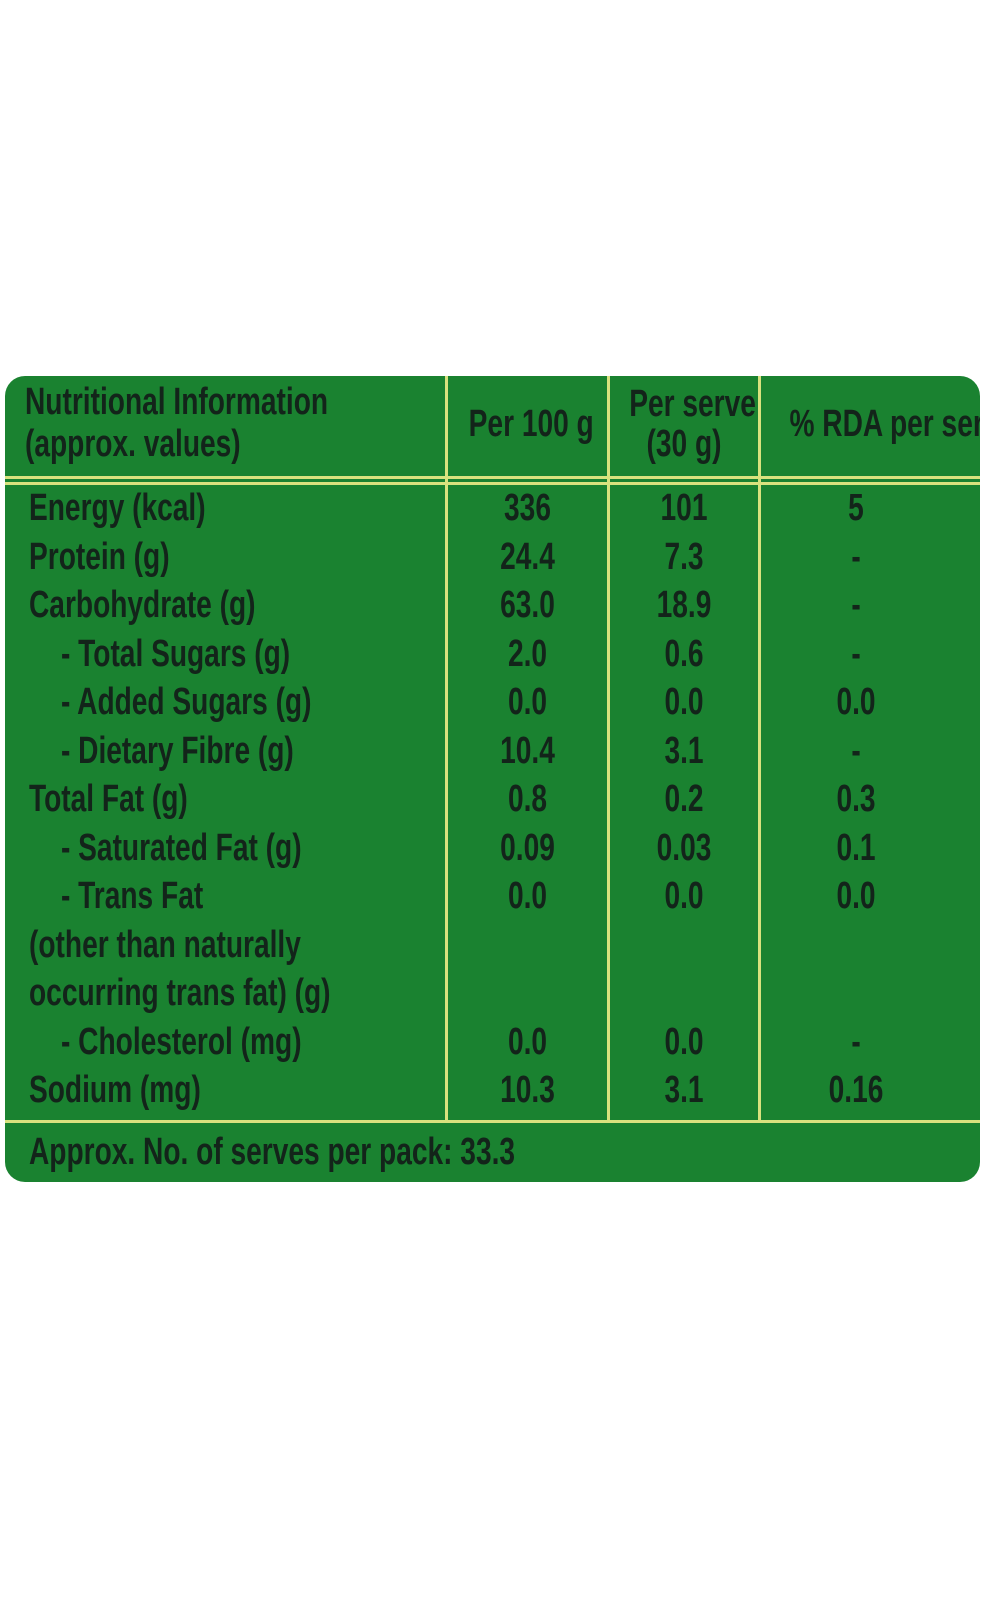 Image resolution: width=1007 pixels, height=1599 pixels. What do you see at coordinates (856, 1090) in the screenshot?
I see `value-rda: 0.16` at bounding box center [856, 1090].